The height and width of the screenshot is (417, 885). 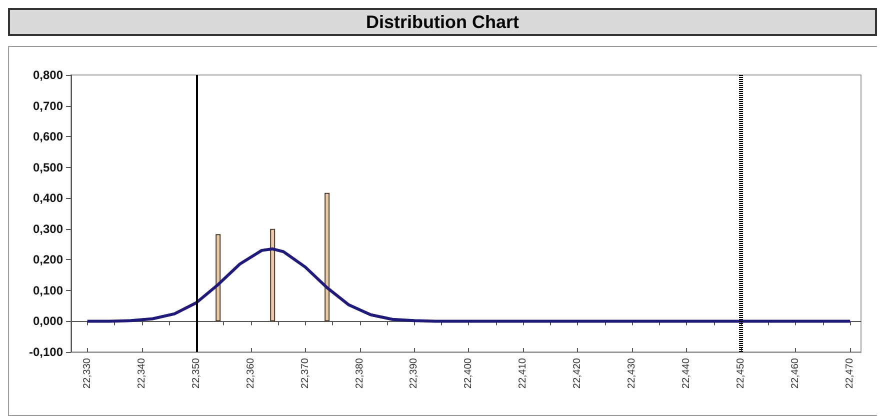 What do you see at coordinates (250, 373) in the screenshot?
I see `x-tick-label: 22,360` at bounding box center [250, 373].